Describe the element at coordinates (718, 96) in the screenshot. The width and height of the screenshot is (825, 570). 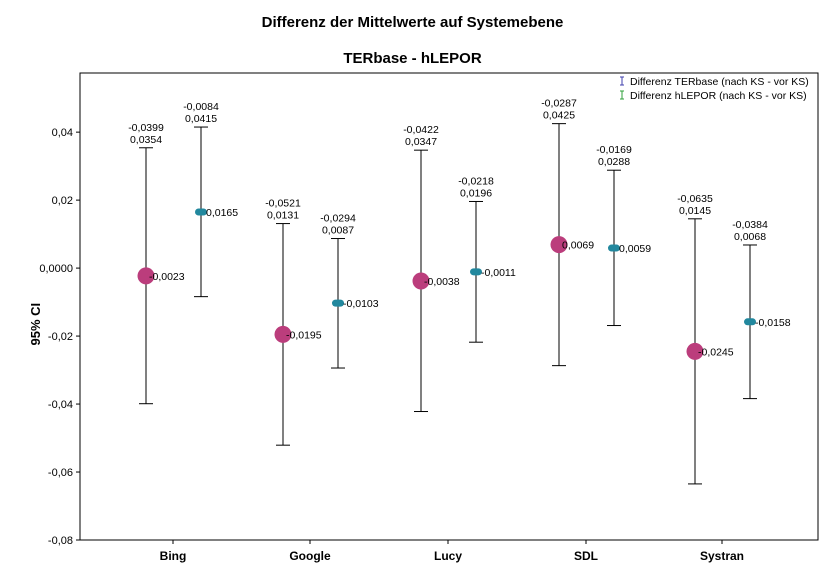
I see `legend-label: Differenz hLEPOR (nach KS - vor KS)` at that location.